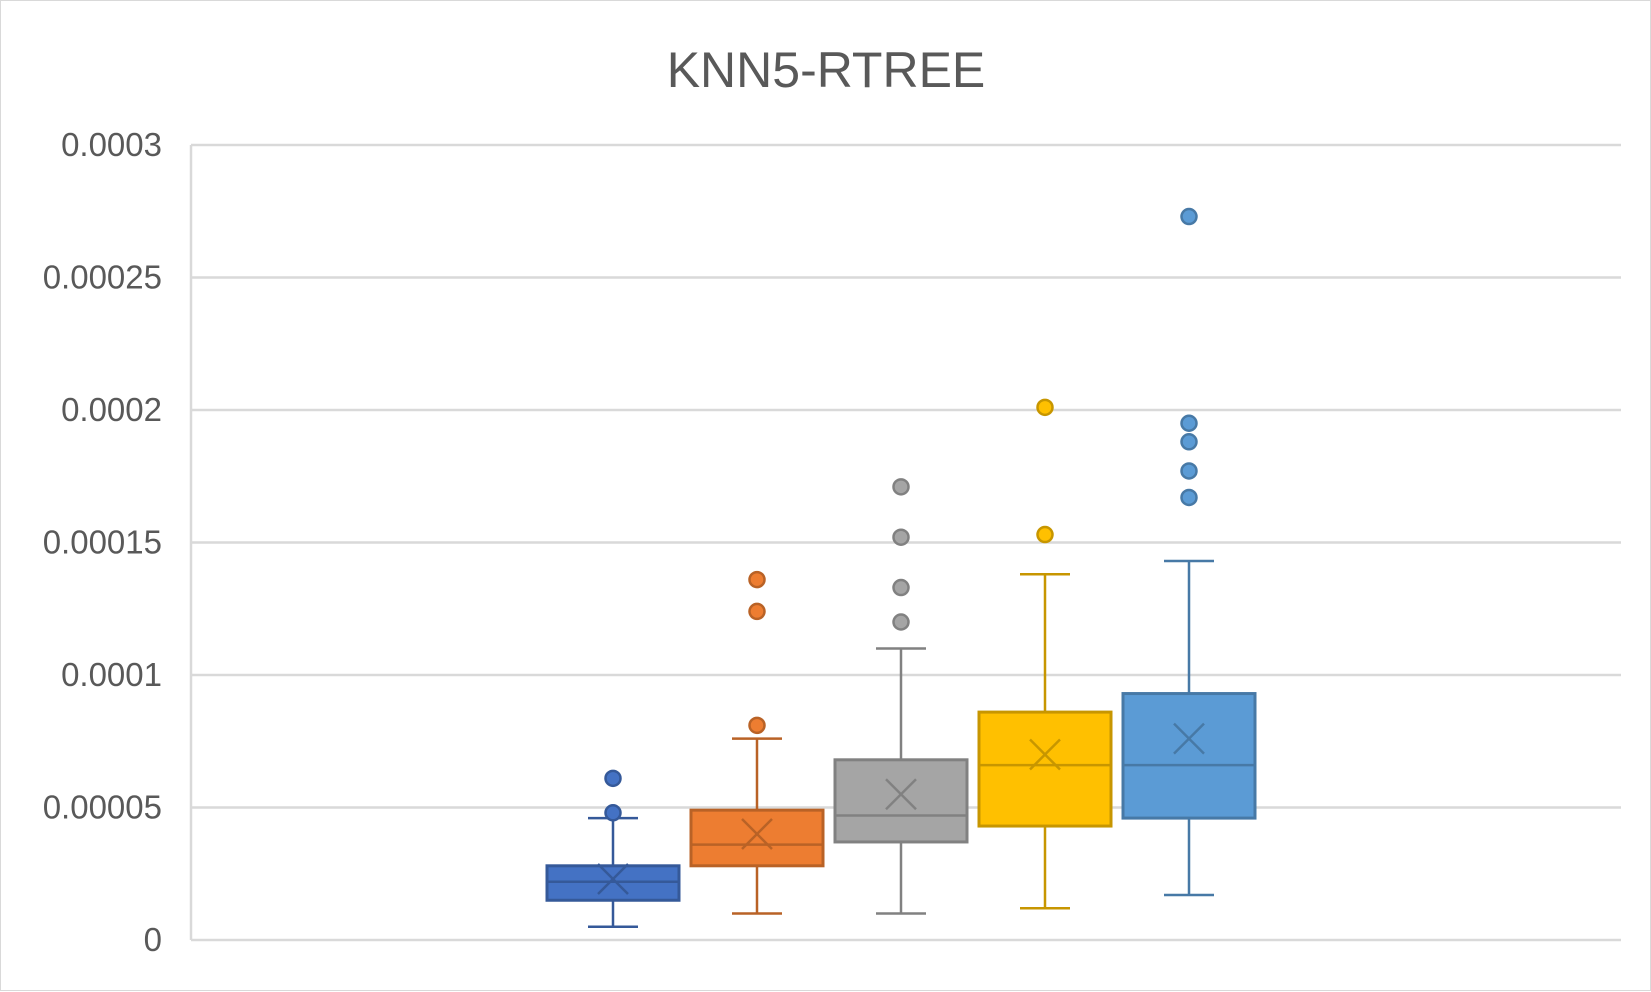  What do you see at coordinates (111, 144) in the screenshot?
I see `y-tick-label: 0.0003` at bounding box center [111, 144].